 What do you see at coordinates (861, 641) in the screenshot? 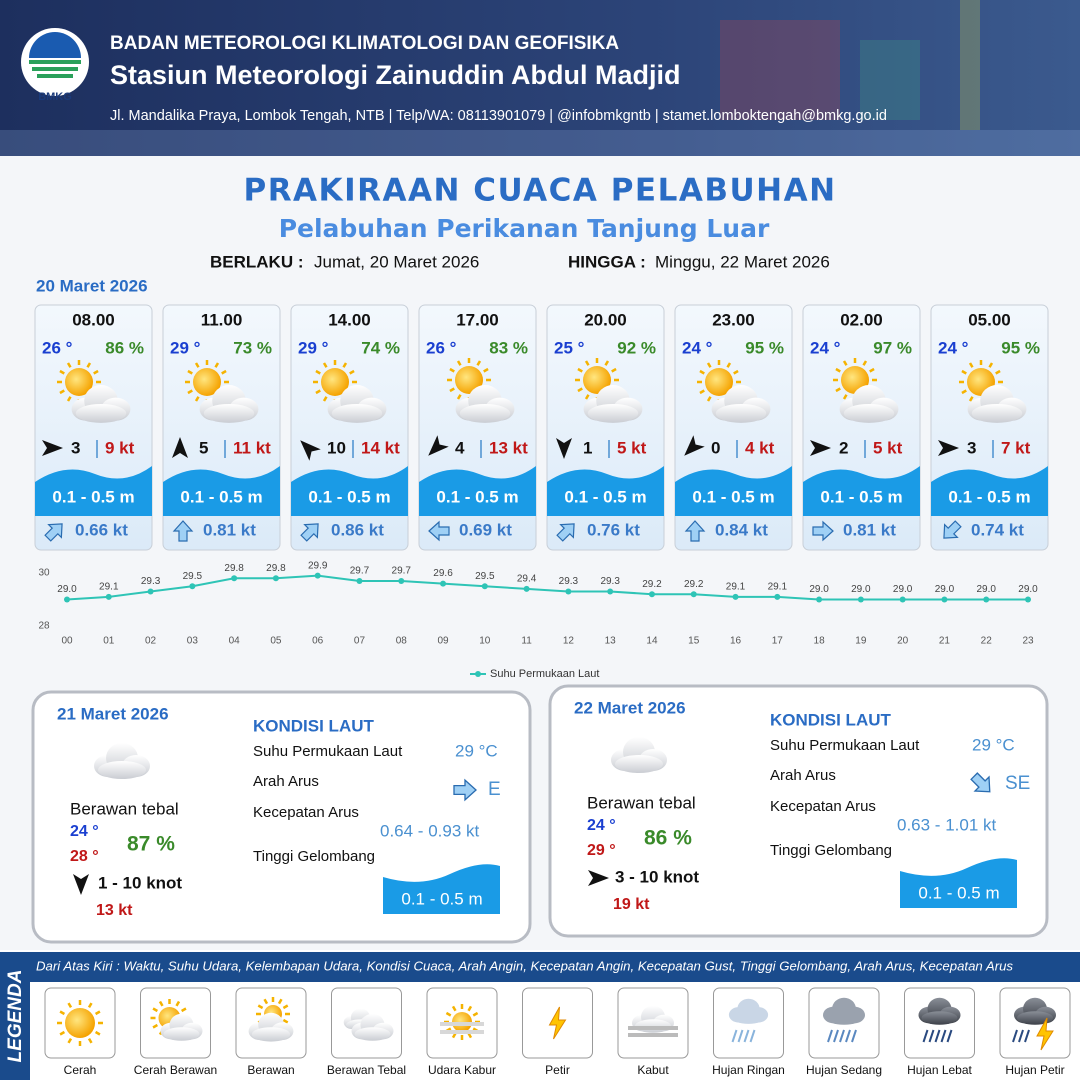
I see `x-tick-label: 19` at bounding box center [861, 641].